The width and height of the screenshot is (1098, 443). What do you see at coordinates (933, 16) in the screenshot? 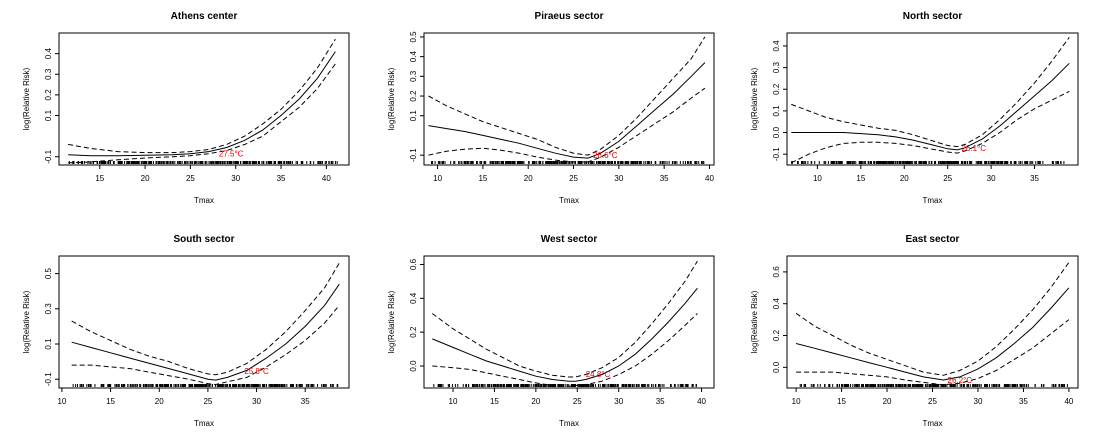
I see `panel-title: North sector` at bounding box center [933, 16].